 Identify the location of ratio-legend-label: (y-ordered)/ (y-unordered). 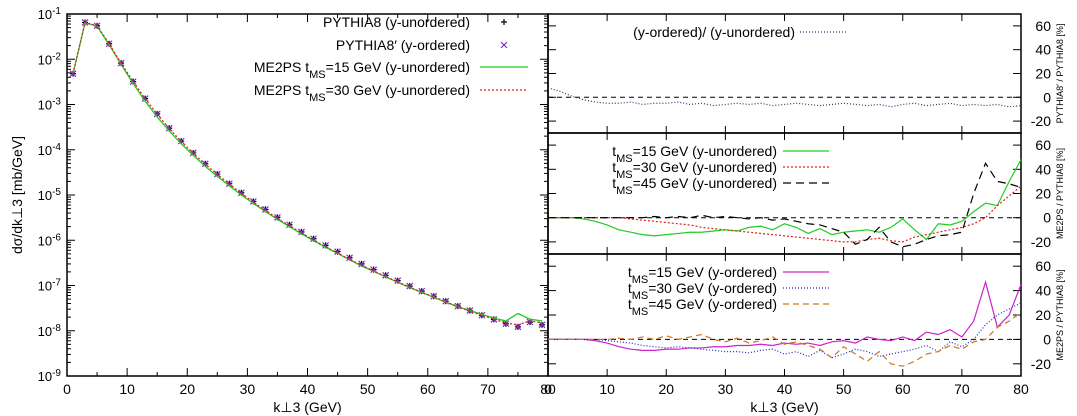
(714, 32).